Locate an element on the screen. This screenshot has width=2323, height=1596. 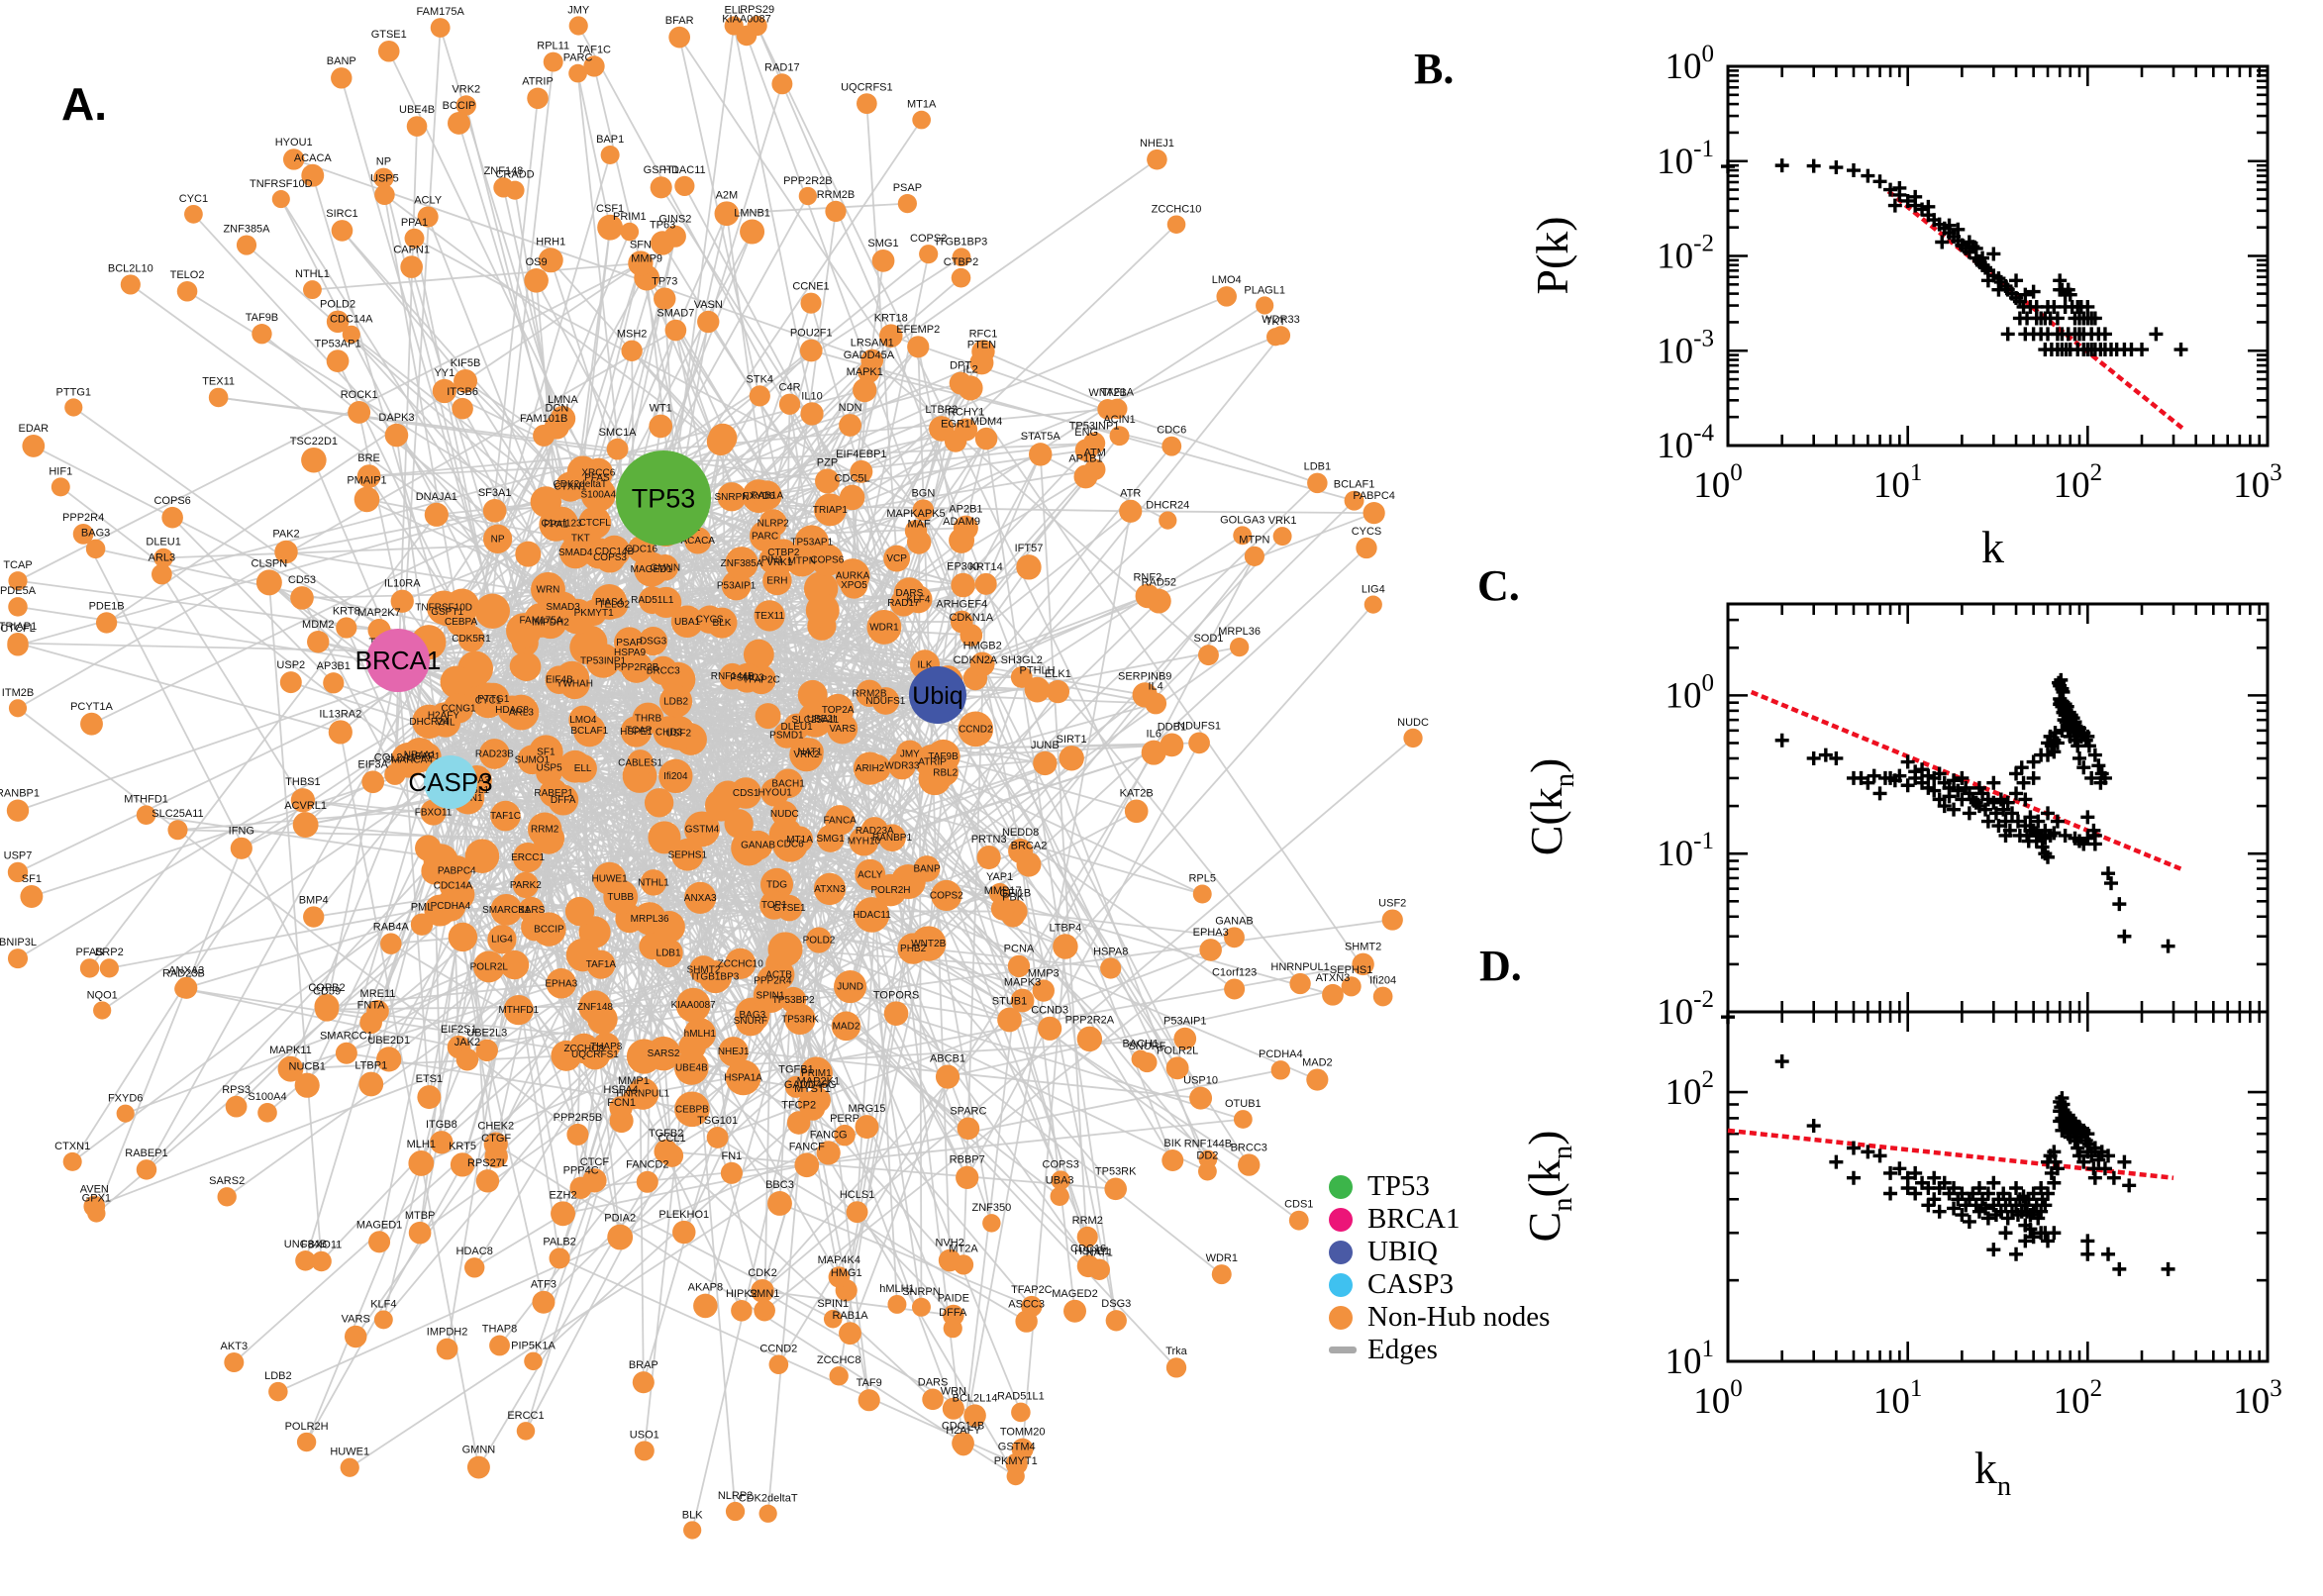
tick-label: 10⁻⁴ is located at coordinates (1685, 443).